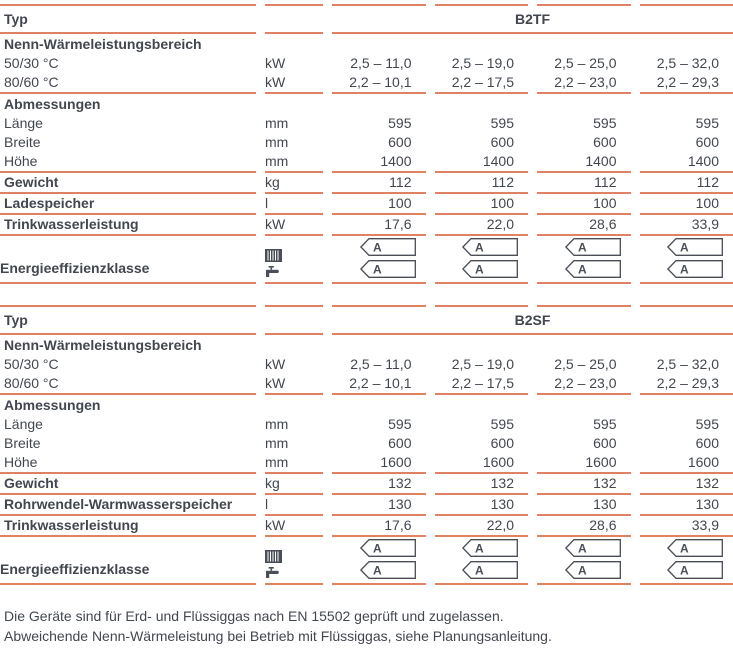  I want to click on value-cell: 2,2 – 29,3, so click(686, 384).